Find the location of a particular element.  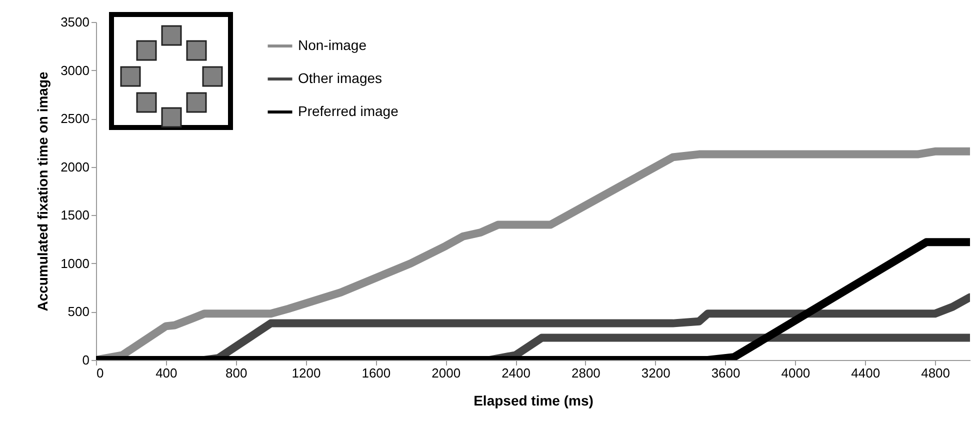

y-tick-label: 0 is located at coordinates (86, 360).